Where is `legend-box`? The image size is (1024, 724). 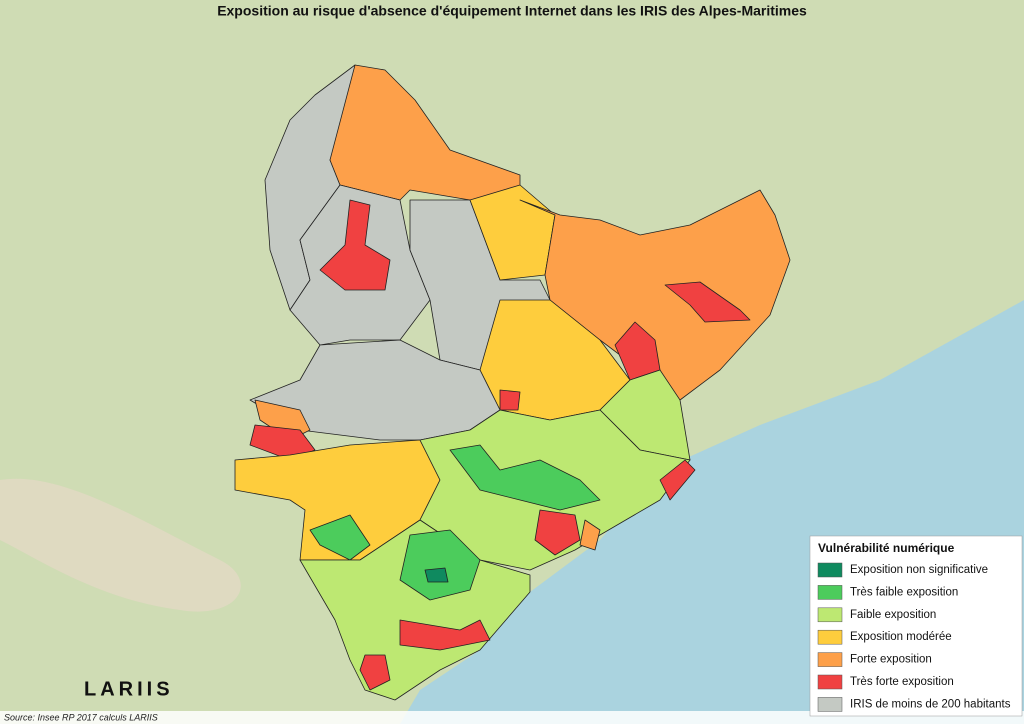
legend-box is located at coordinates (916, 626).